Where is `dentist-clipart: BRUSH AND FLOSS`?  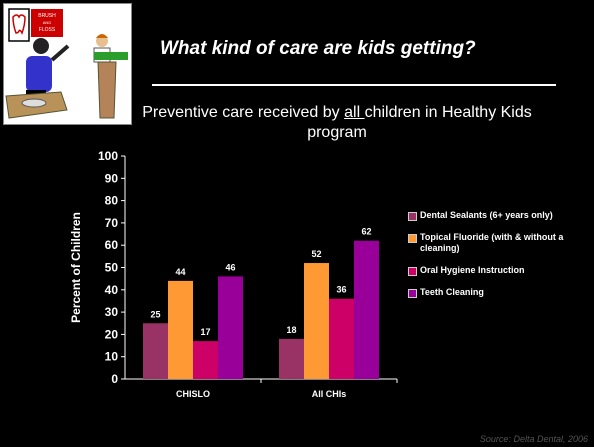
dentist-clipart: BRUSH AND FLOSS is located at coordinates (67, 64).